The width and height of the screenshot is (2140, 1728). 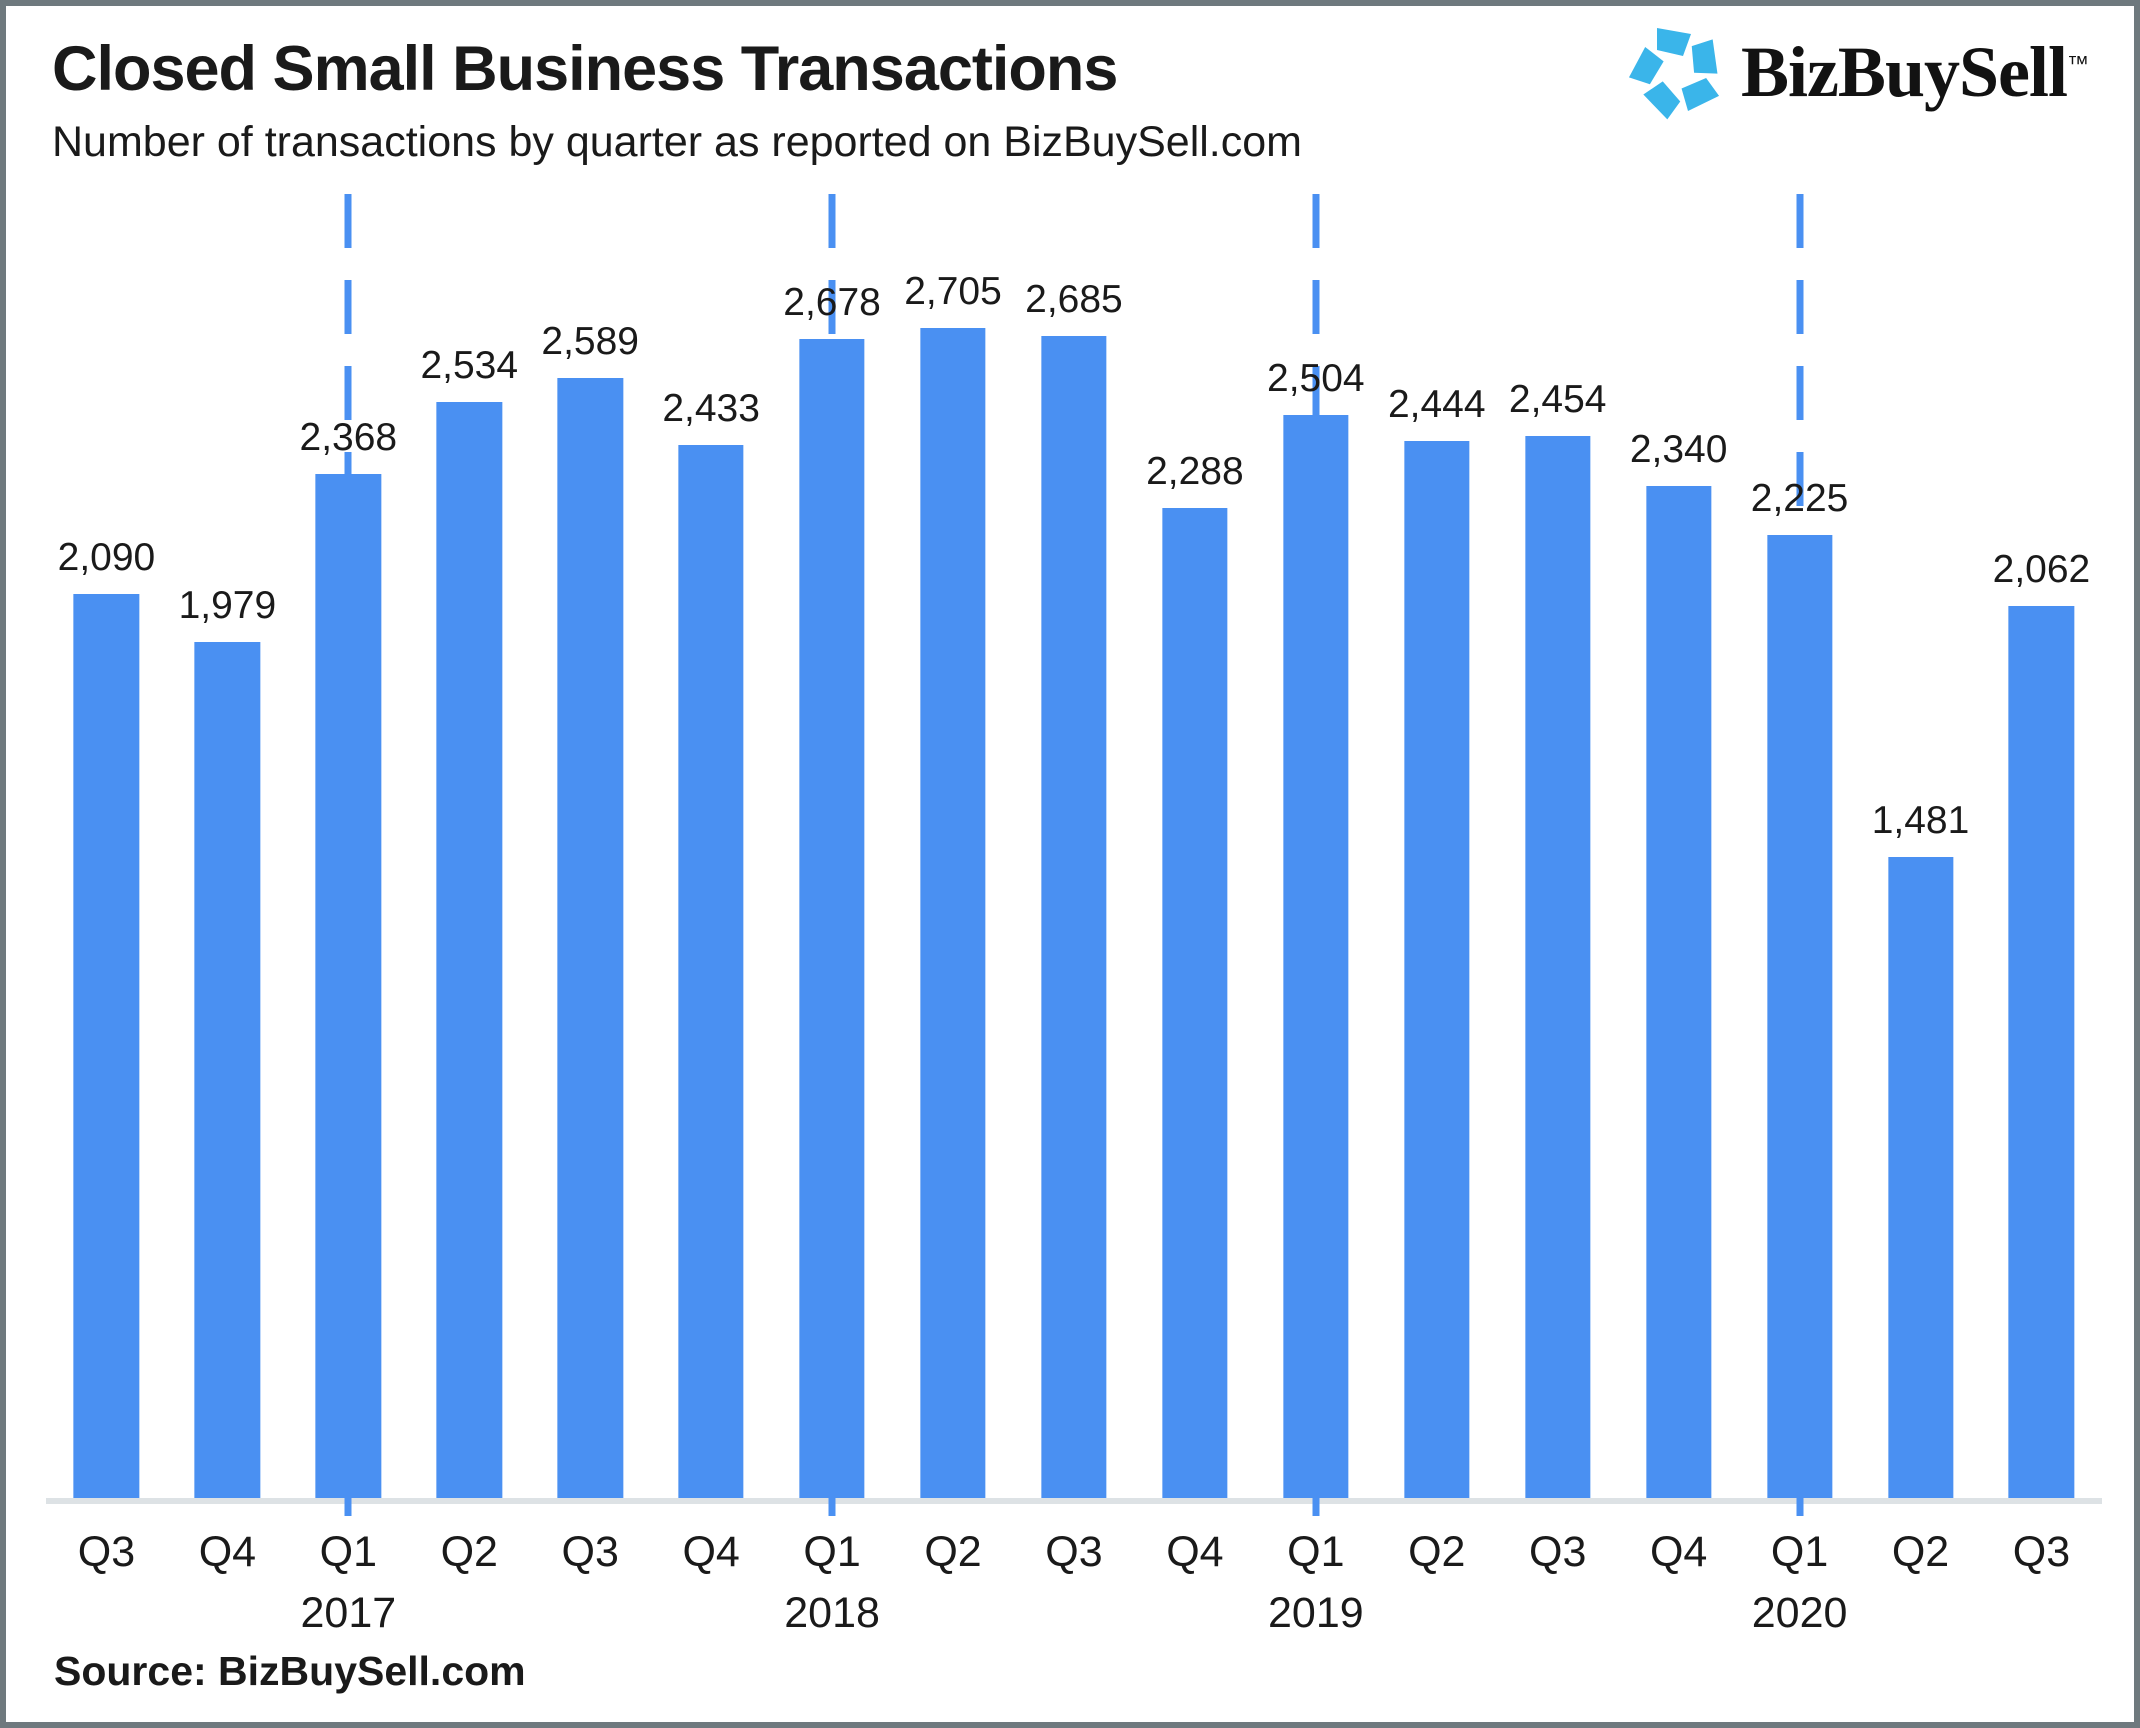 I want to click on bar-value-label: 2,444, so click(x=1436, y=404).